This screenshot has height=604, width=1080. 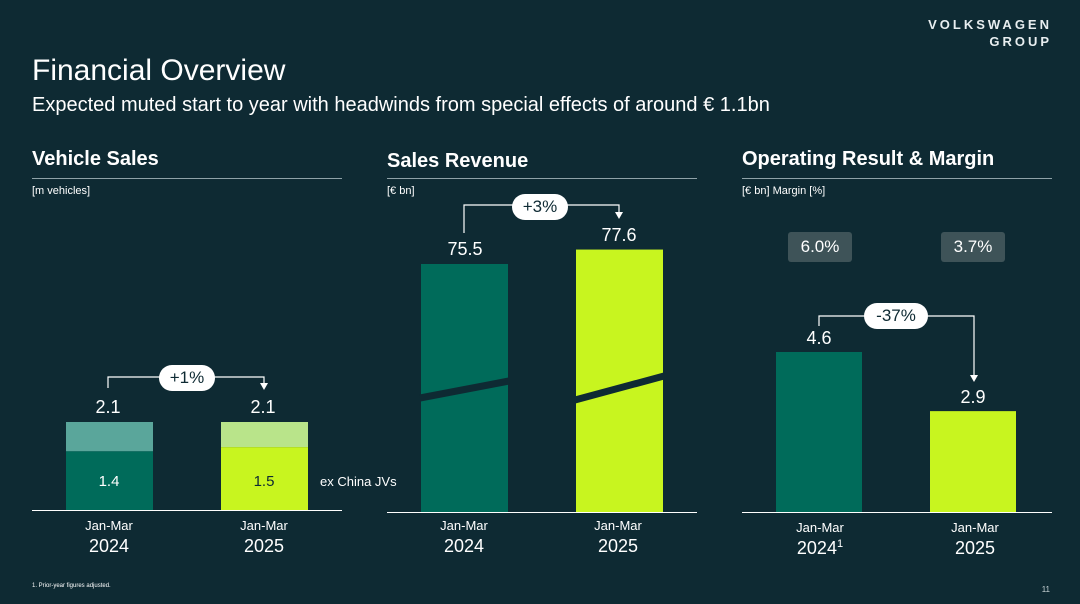 What do you see at coordinates (784, 191) in the screenshot?
I see `operating-result-unit: [€ bn] Margin [%]` at bounding box center [784, 191].